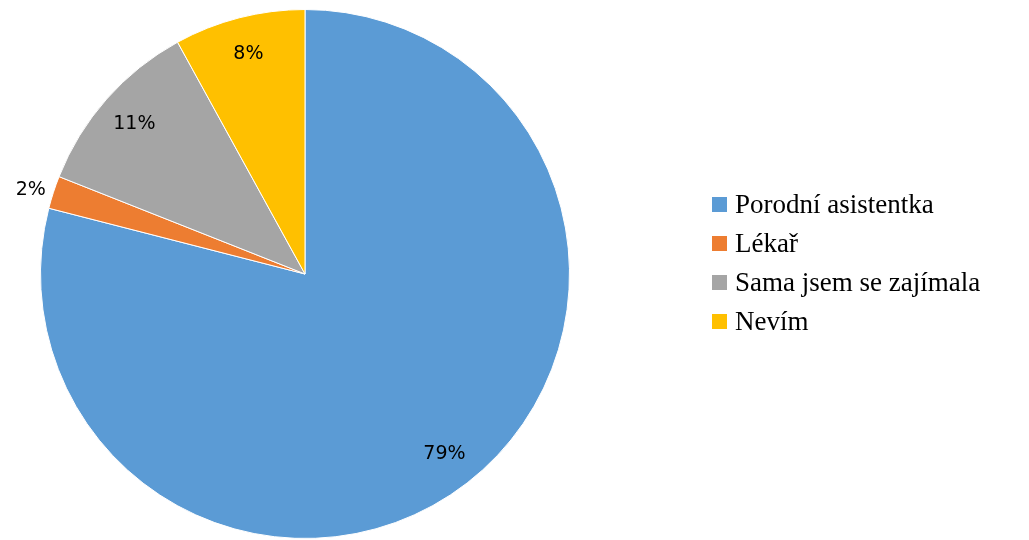 This screenshot has width=1029, height=540. Describe the element at coordinates (444, 451) in the screenshot. I see `data-label: 79%` at that location.